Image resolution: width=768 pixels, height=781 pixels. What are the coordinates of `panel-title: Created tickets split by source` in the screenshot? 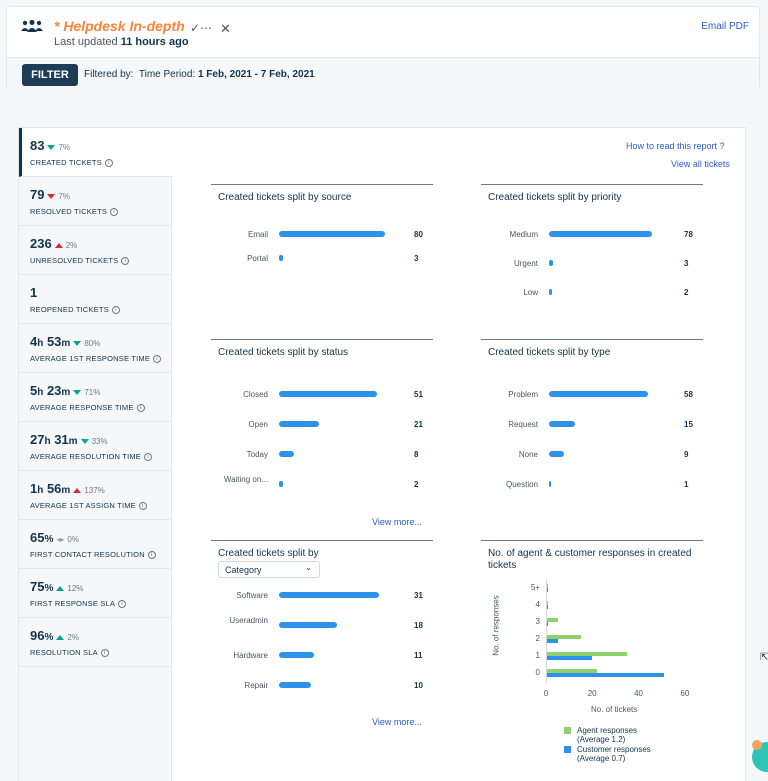 It's located at (285, 197).